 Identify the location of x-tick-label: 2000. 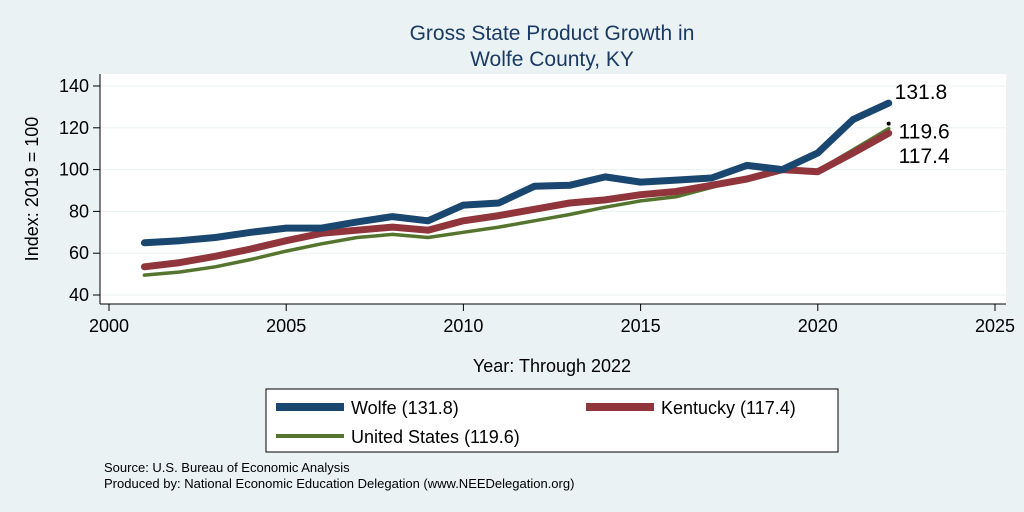
(109, 326).